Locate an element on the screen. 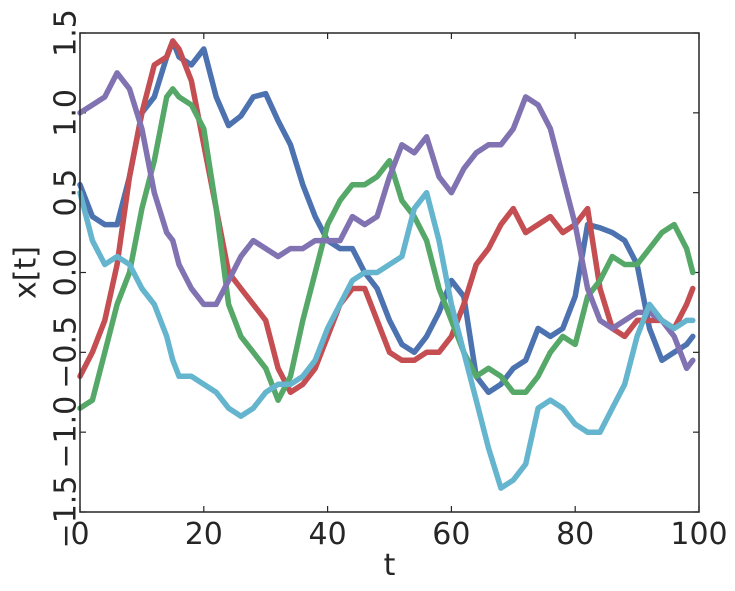  x-tick-label: 100 is located at coordinates (698, 534).